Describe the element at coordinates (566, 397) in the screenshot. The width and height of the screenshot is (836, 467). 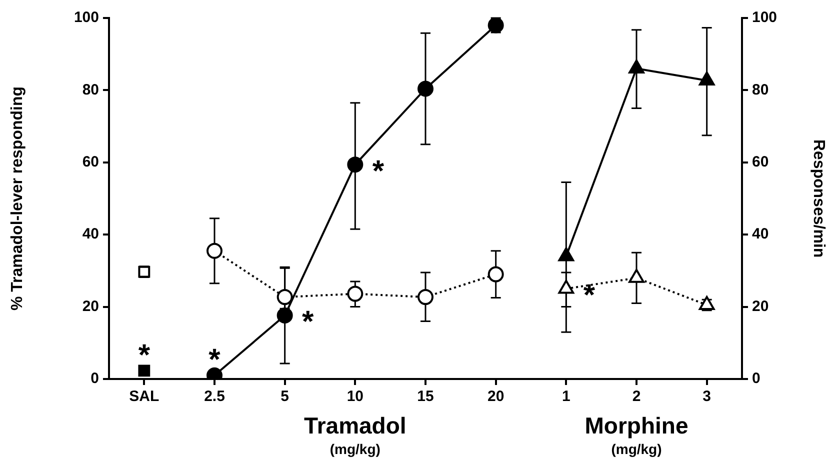
I see `x-tick-label: 1` at that location.